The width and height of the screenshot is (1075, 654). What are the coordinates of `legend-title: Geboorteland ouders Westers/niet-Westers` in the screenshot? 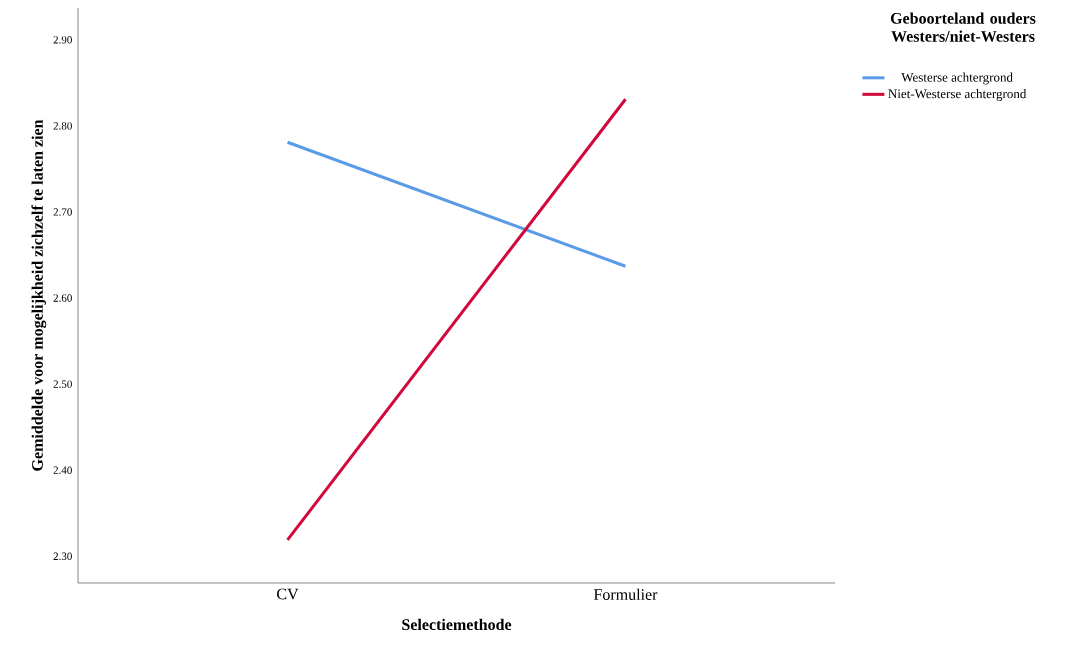 It's located at (963, 27).